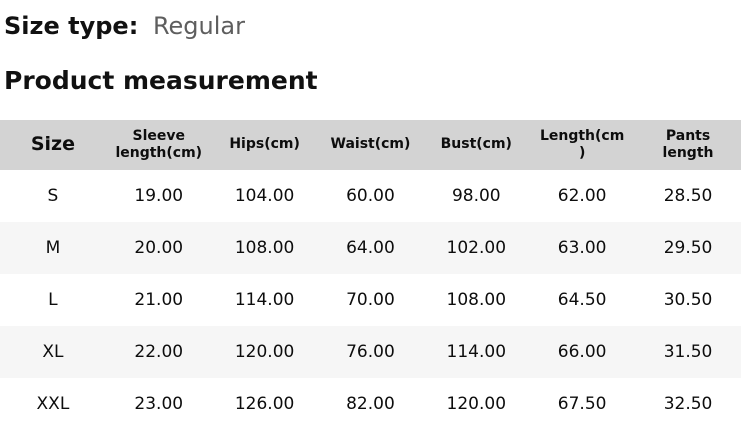 This screenshot has height=434, width=750. Describe the element at coordinates (53, 403) in the screenshot. I see `size-cell: XXL` at that location.